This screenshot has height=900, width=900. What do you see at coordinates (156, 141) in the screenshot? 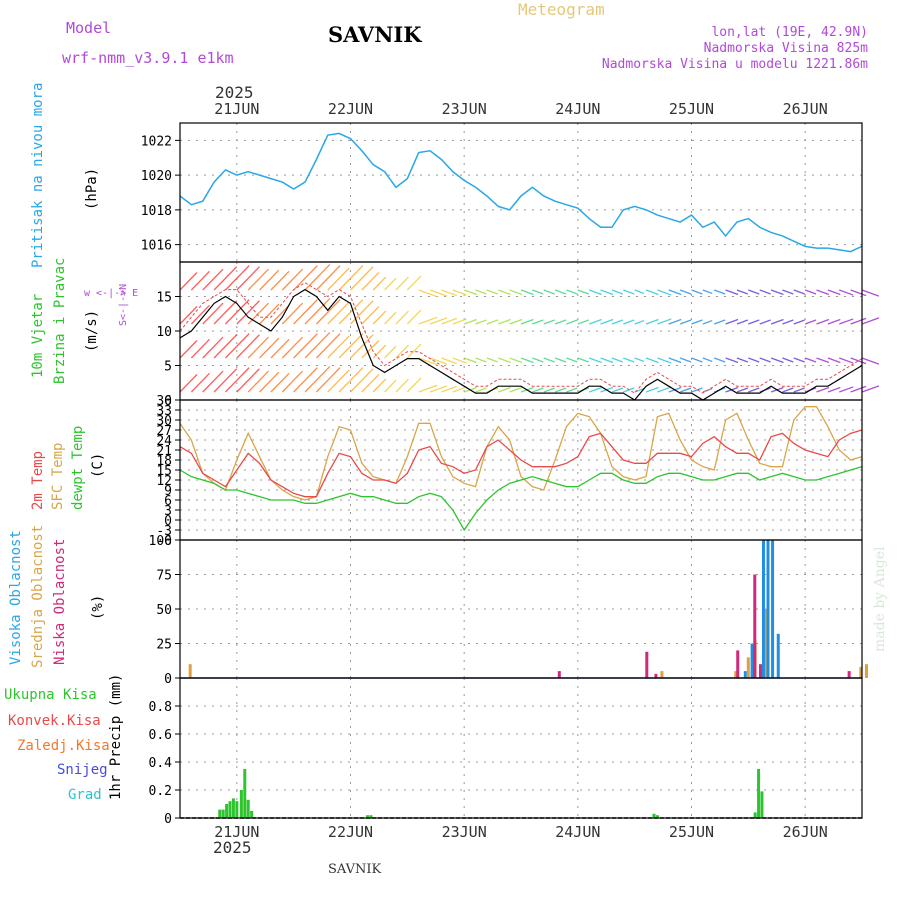
I see `y-tick-label: 1022` at bounding box center [156, 141].